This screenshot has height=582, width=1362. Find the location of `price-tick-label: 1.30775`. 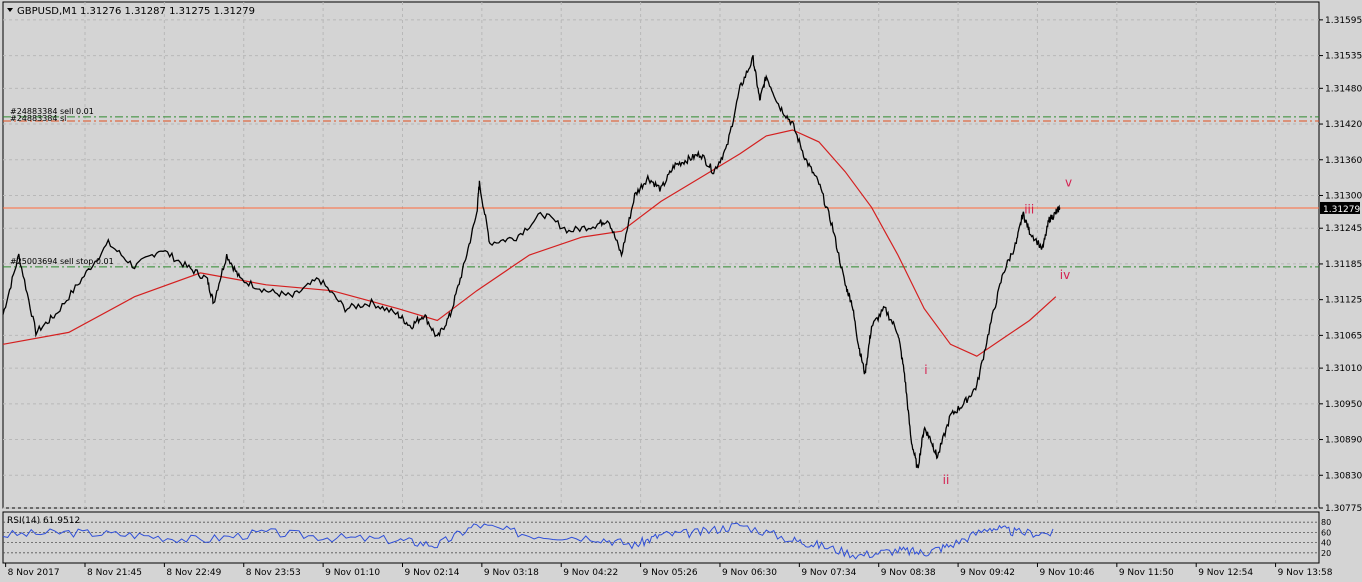

price-tick-label: 1.30775 is located at coordinates (1343, 509).